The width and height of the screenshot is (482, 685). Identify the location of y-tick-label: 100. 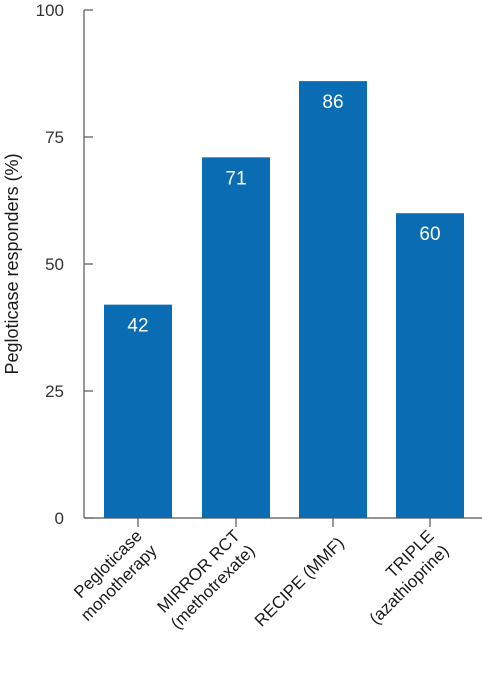
(50, 10).